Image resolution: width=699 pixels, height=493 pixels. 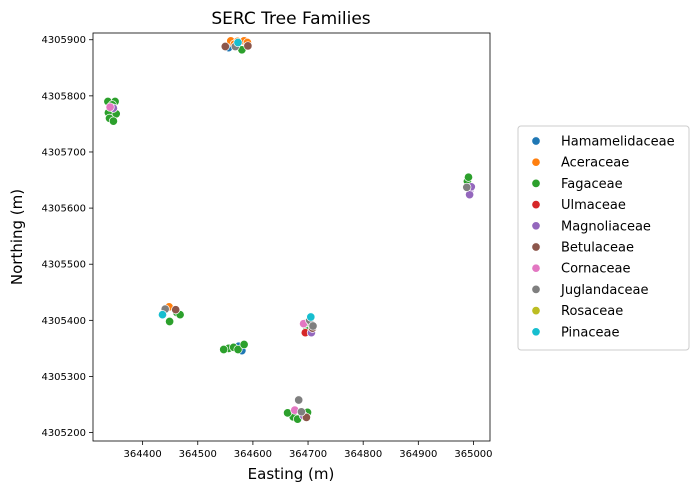 What do you see at coordinates (308, 454) in the screenshot?
I see `x-tick-label: 364700` at bounding box center [308, 454].